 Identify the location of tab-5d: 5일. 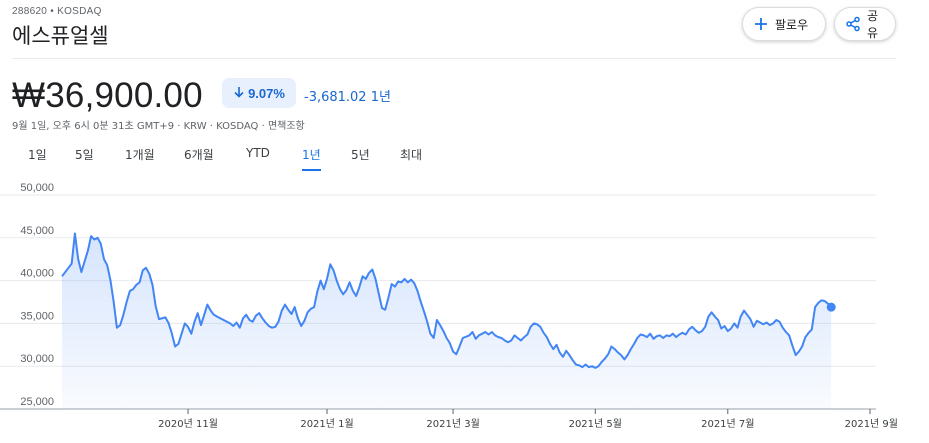
(84, 155).